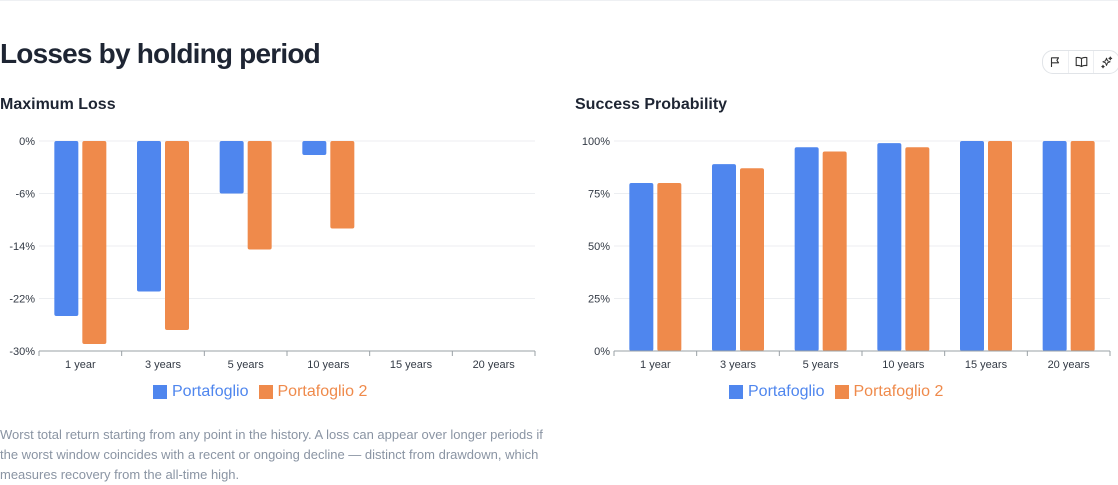 The image size is (1118, 485). What do you see at coordinates (58, 104) in the screenshot?
I see `chart-title-maximum-loss: Maximum Loss` at bounding box center [58, 104].